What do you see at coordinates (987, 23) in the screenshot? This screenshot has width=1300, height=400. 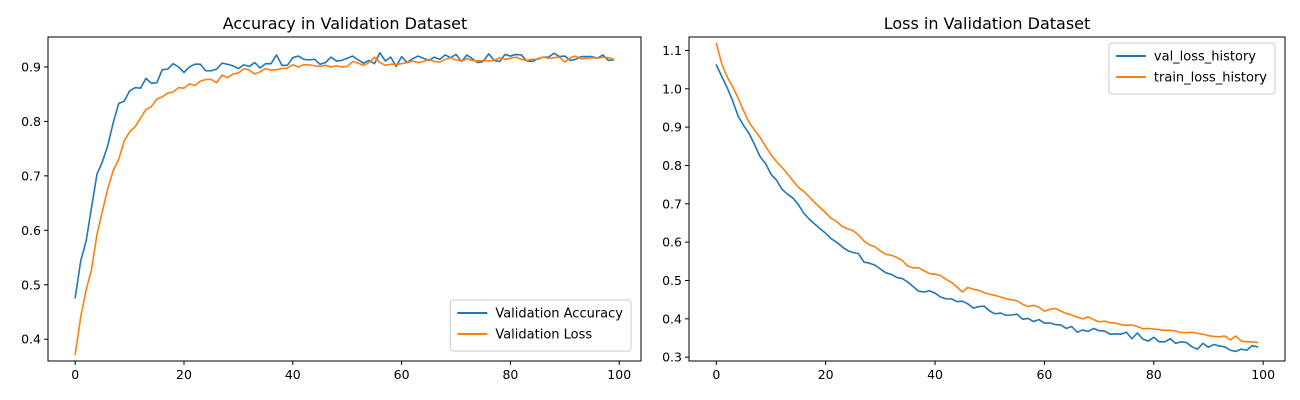 I see `loss-chart-title: Loss in Validation Dataset` at bounding box center [987, 23].